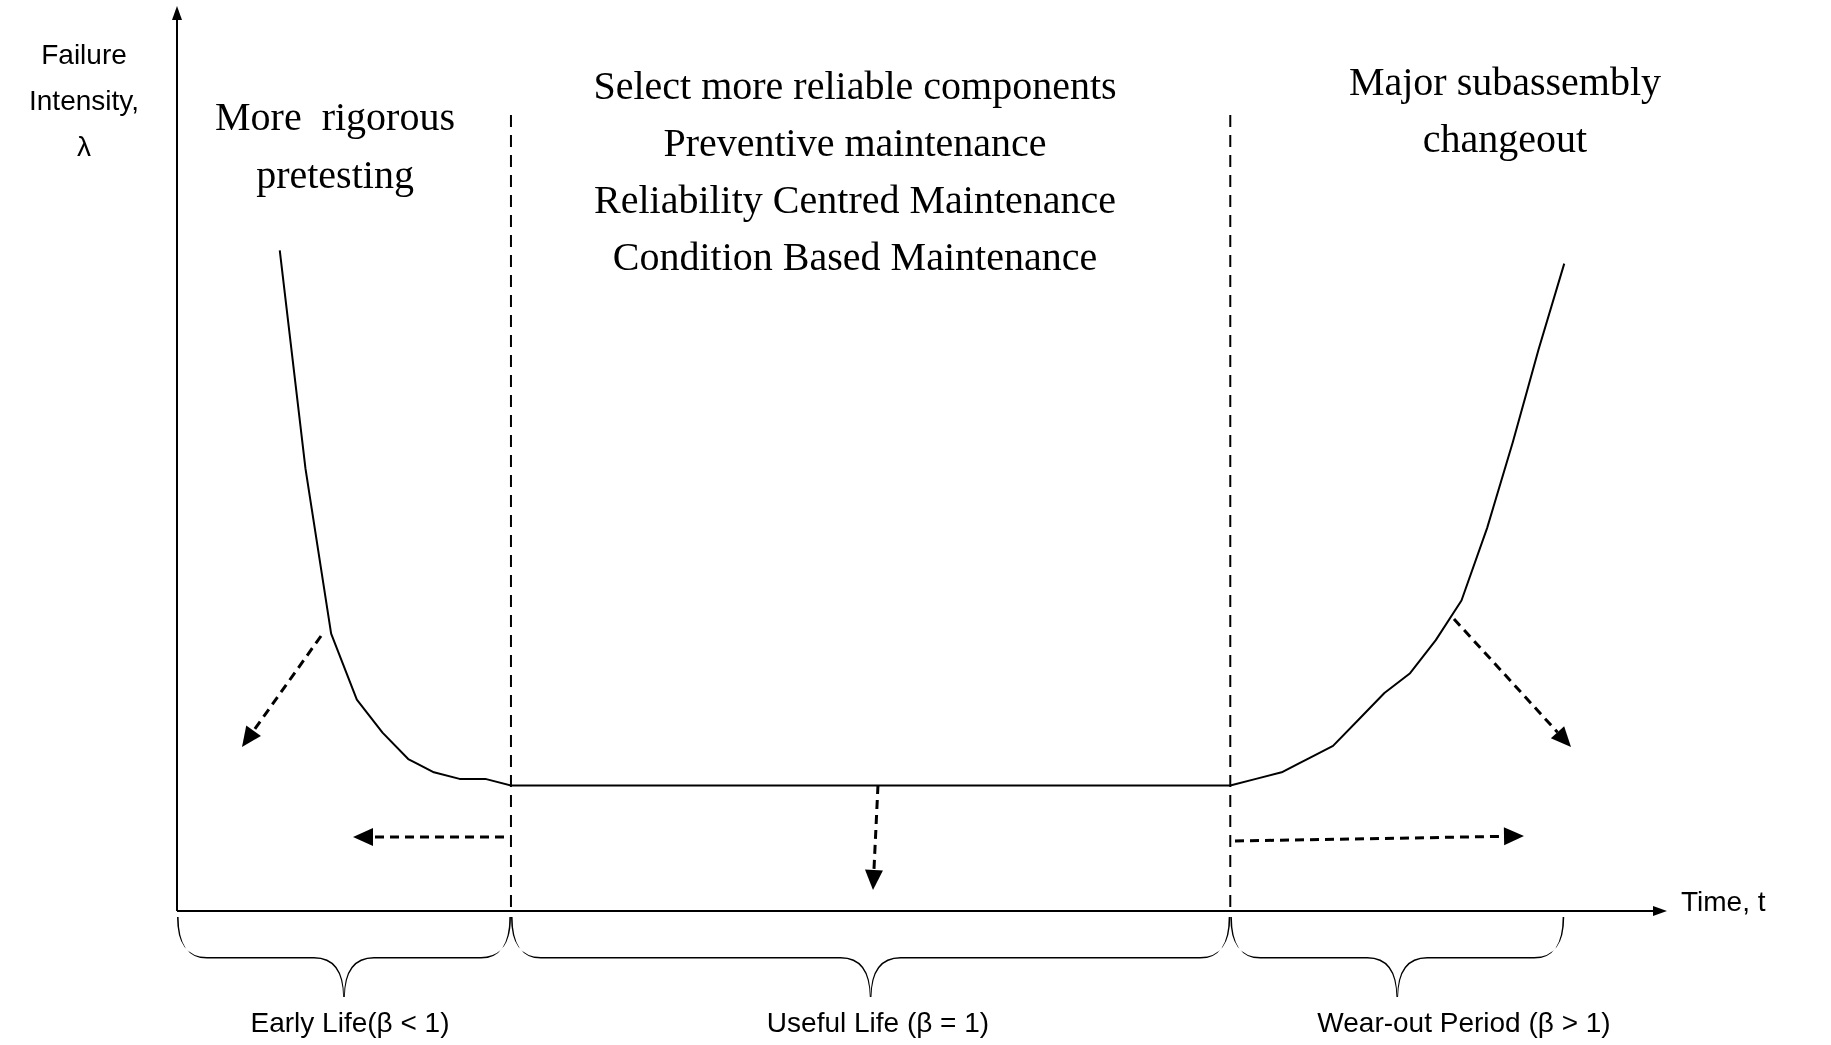 The image size is (1831, 1045). What do you see at coordinates (1505, 109) in the screenshot?
I see `text: Major subassembly changeout` at bounding box center [1505, 109].